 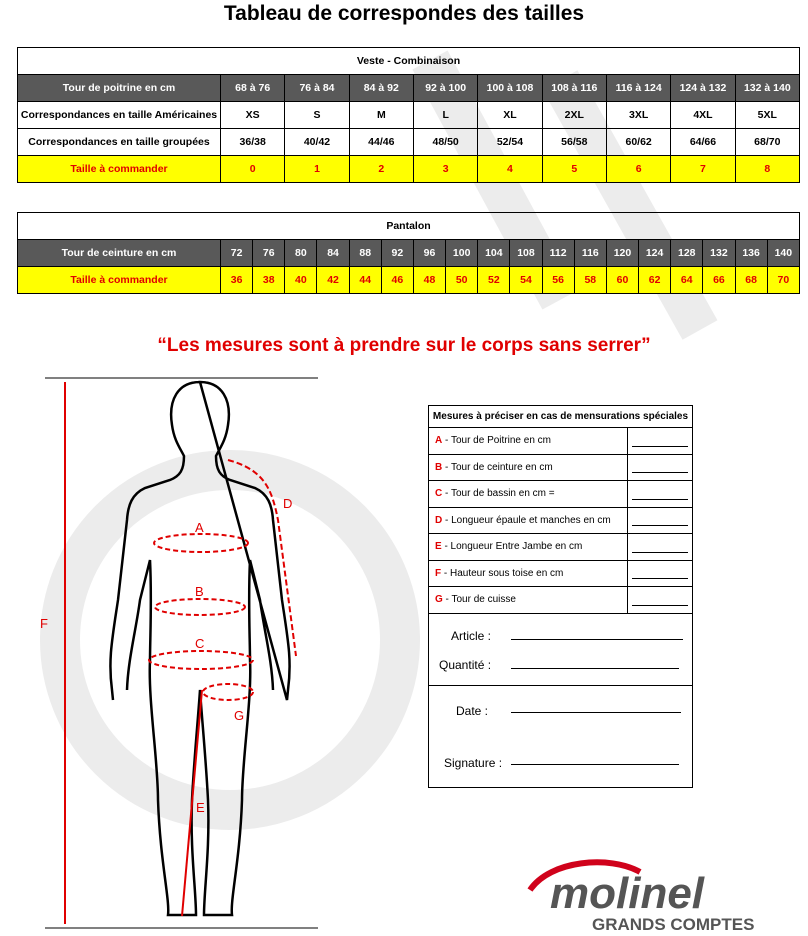 I want to click on table-cell: 36, so click(x=236, y=280).